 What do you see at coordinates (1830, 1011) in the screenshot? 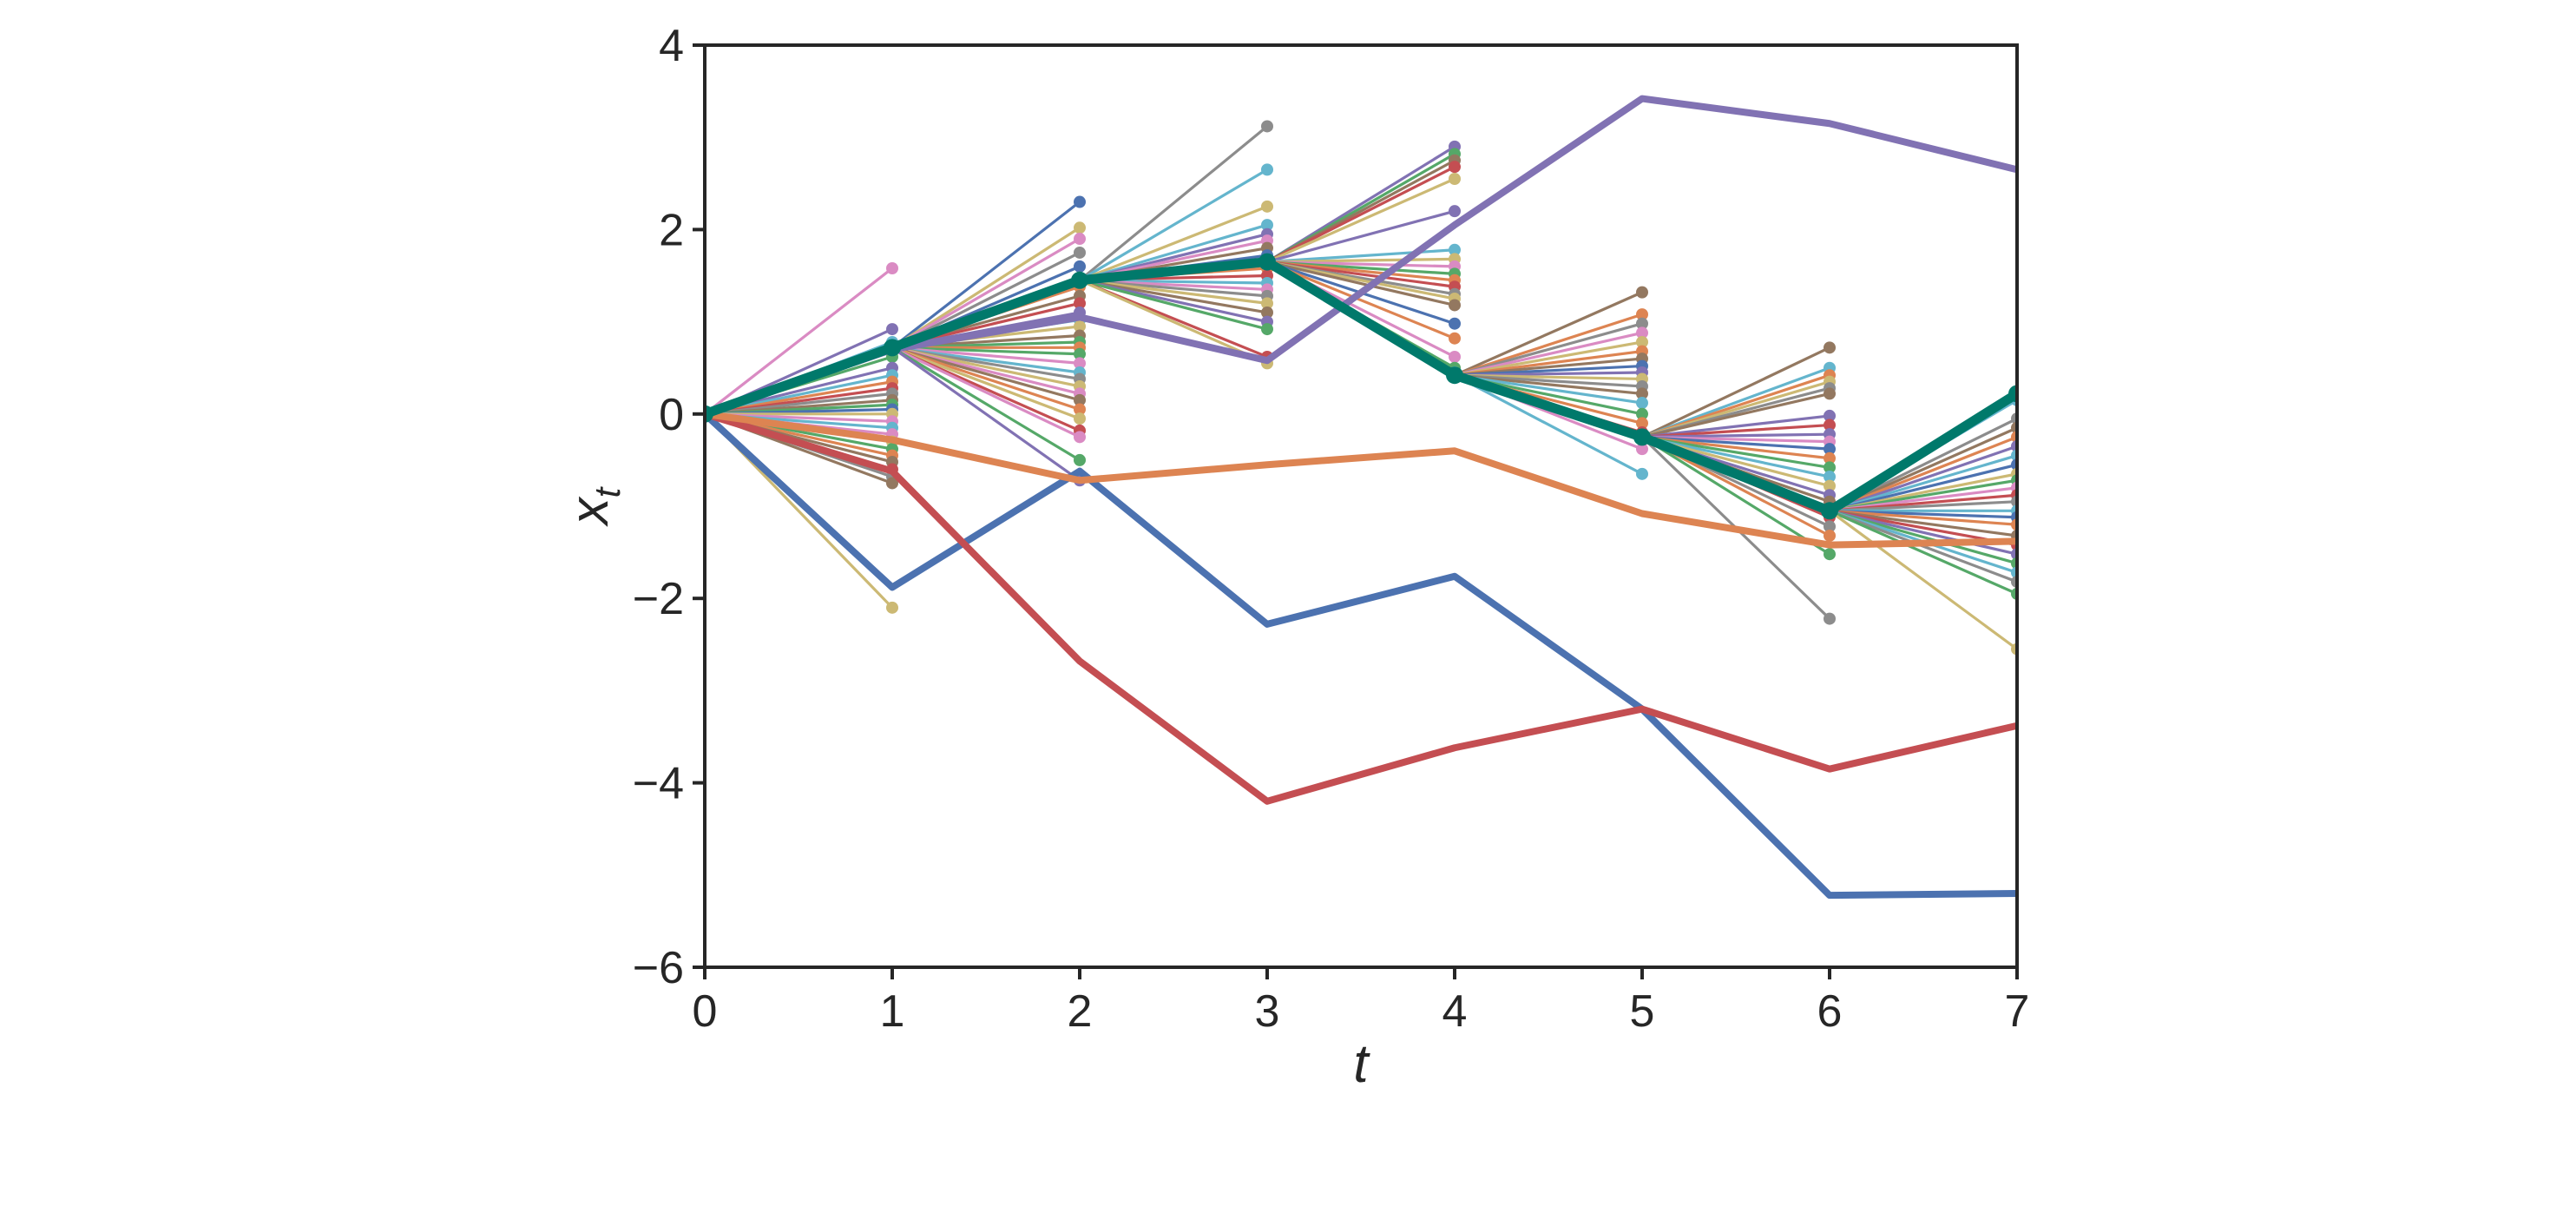
I see `x-tick-label-6: 6` at bounding box center [1830, 1011].